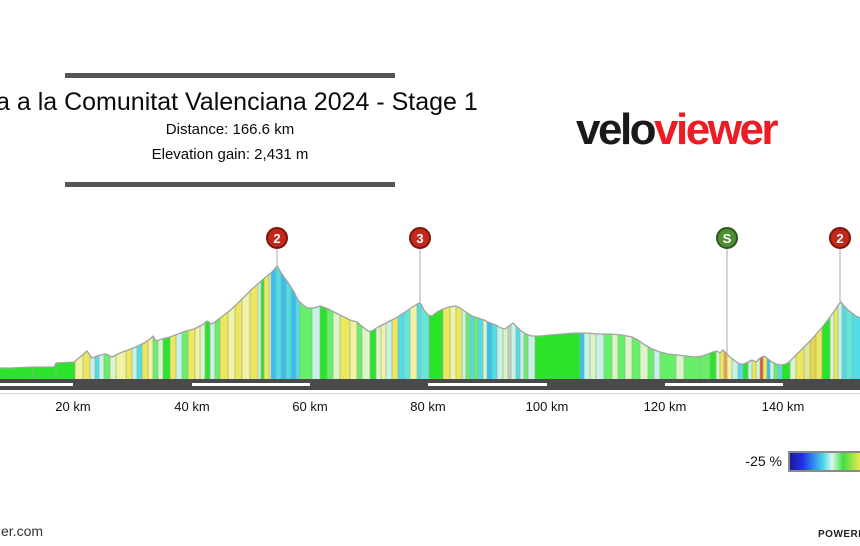  I want to click on gradient-legend-bar, so click(824, 461).